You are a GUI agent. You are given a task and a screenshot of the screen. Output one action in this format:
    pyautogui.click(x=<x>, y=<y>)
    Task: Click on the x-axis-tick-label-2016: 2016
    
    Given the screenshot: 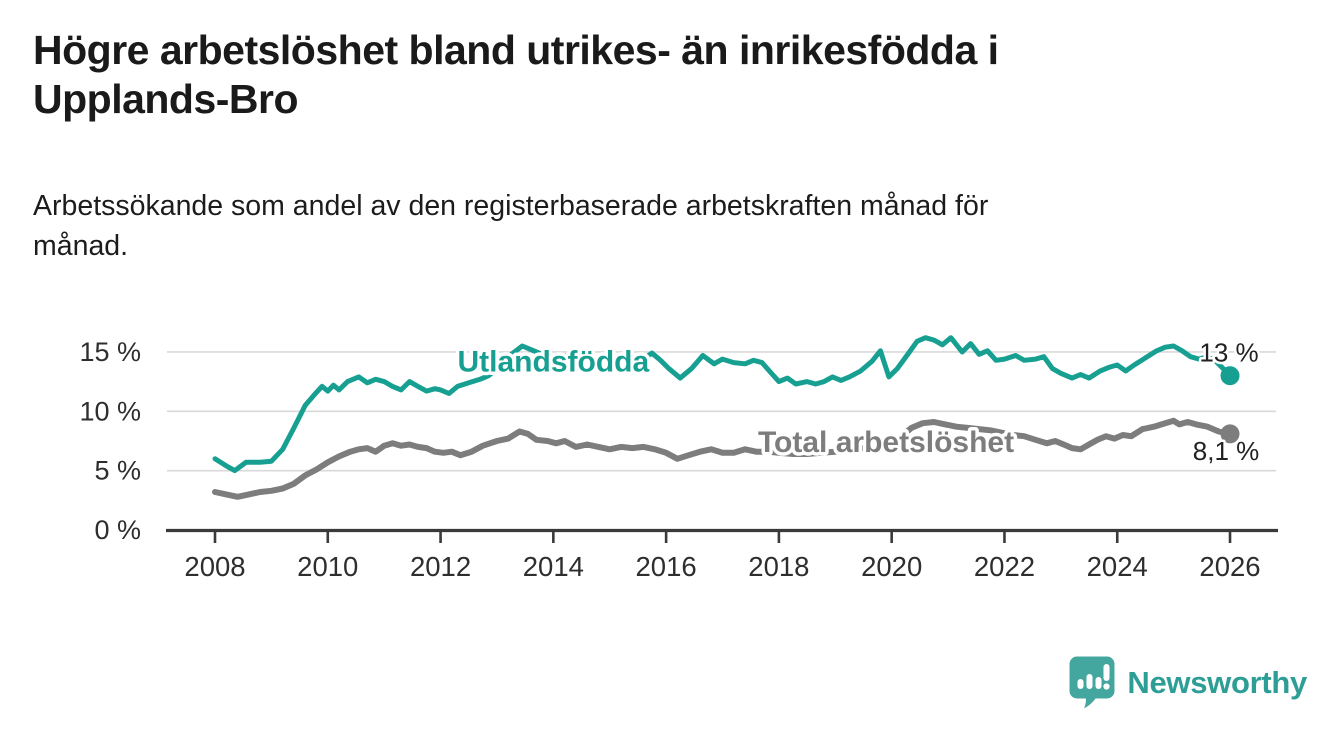 What is the action you would take?
    pyautogui.click(x=666, y=566)
    